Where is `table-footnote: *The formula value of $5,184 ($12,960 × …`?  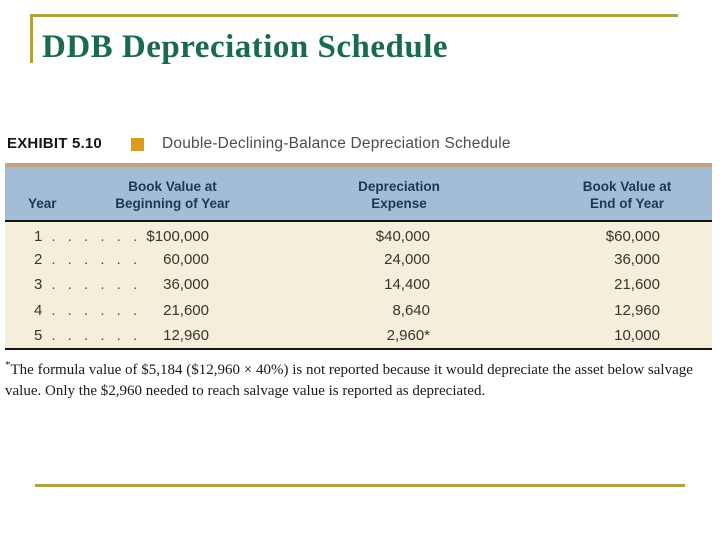
table-footnote: *The formula value of $5,184 ($12,960 × … is located at coordinates (356, 381).